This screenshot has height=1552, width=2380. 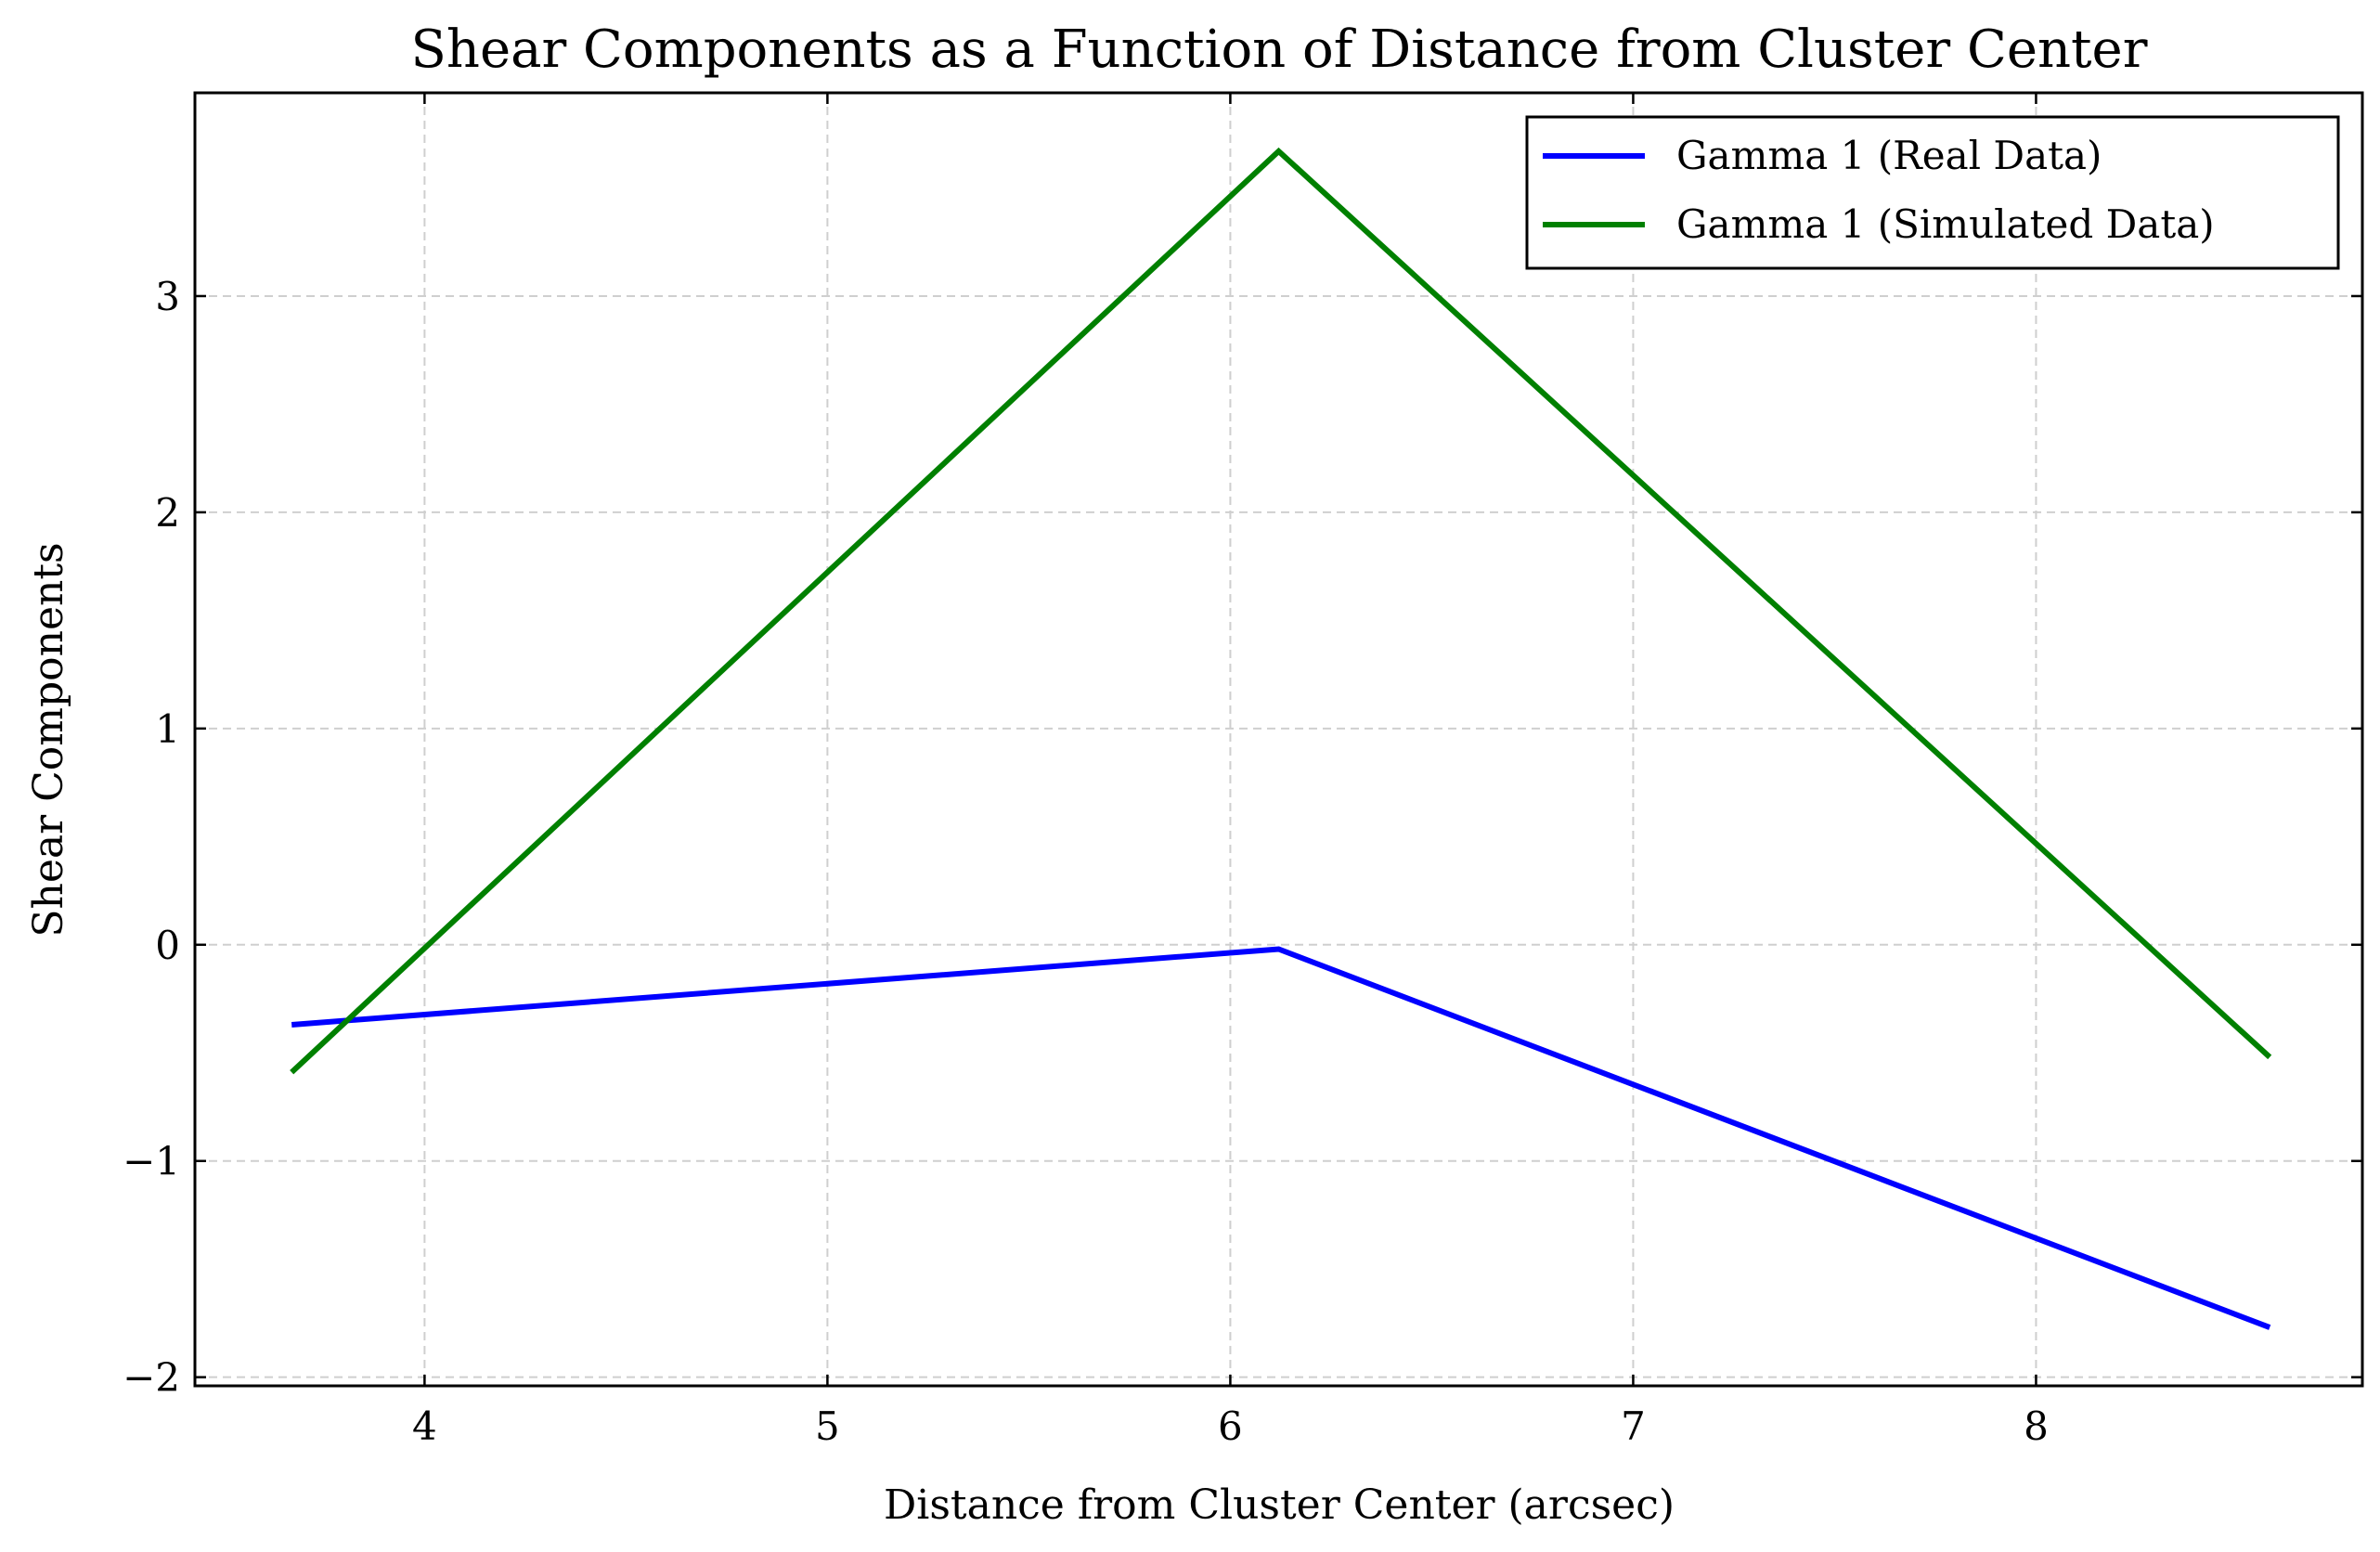 What do you see at coordinates (167, 513) in the screenshot?
I see `y-tick-label: 2` at bounding box center [167, 513].